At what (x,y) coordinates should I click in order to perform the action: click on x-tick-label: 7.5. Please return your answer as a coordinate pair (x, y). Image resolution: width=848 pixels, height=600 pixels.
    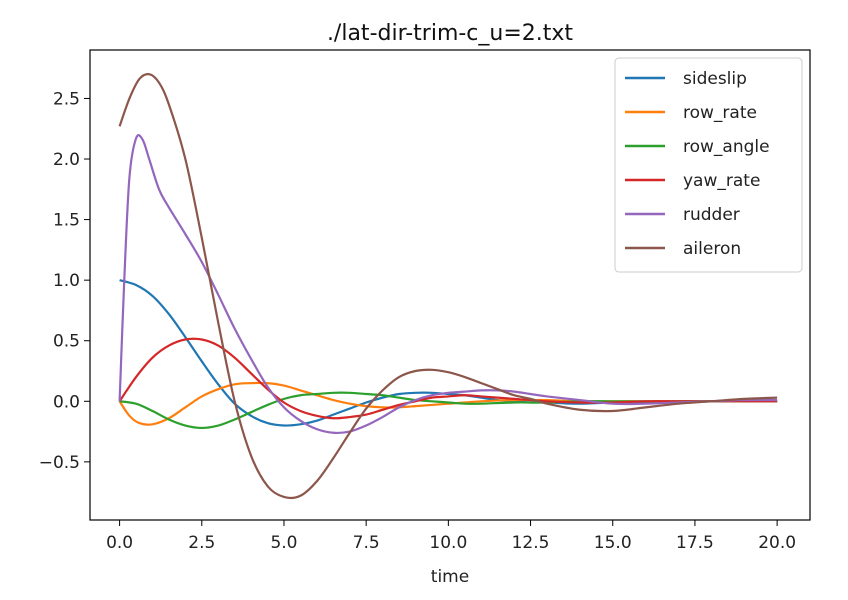
    Looking at the image, I should click on (366, 543).